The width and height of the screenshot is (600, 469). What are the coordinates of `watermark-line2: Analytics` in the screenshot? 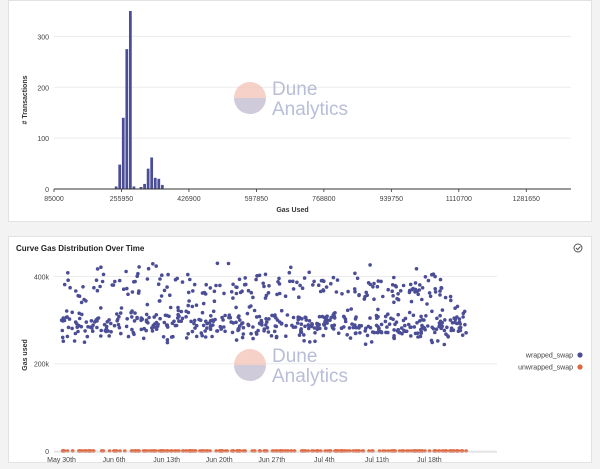 It's located at (310, 109).